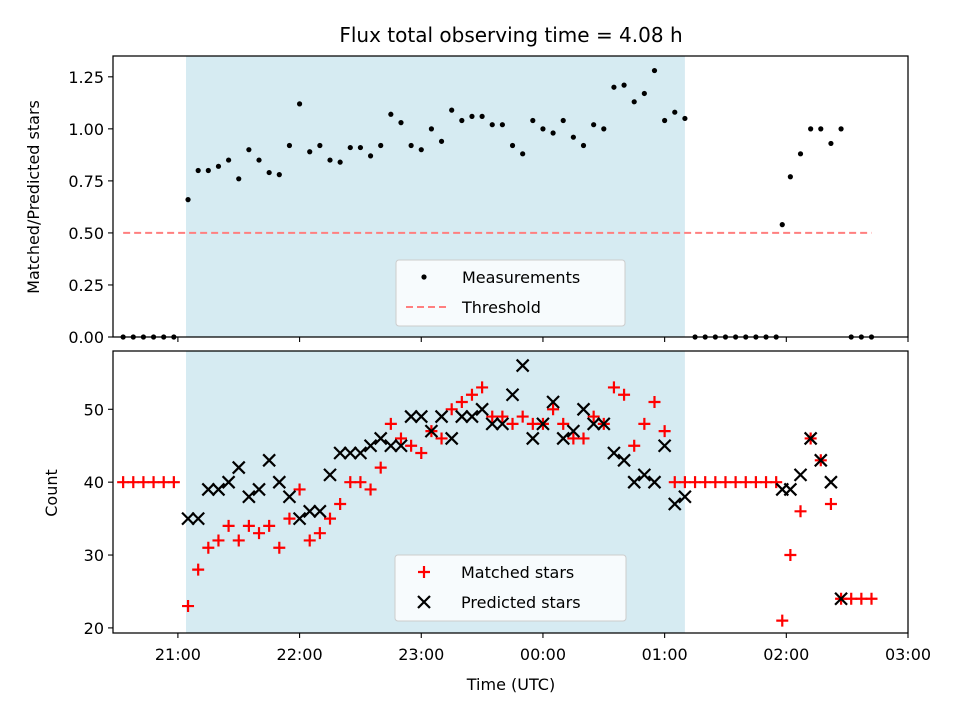 This screenshot has height=720, width=960. I want to click on top-y-tick-label: 0.50, so click(86, 233).